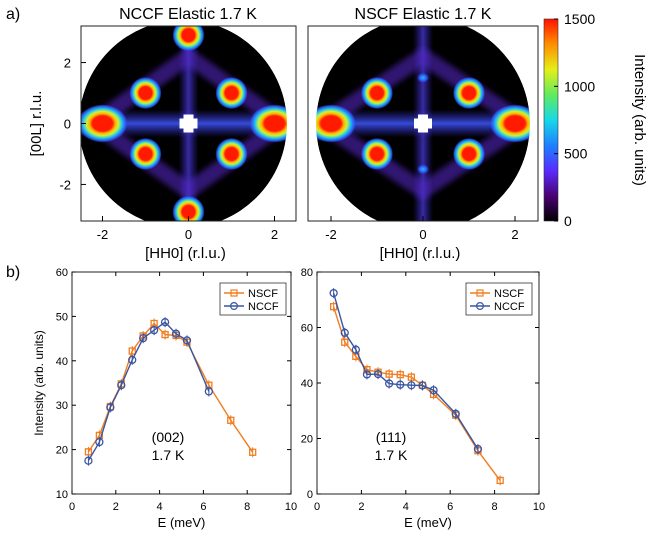 The width and height of the screenshot is (657, 540). What do you see at coordinates (450, 507) in the screenshot?
I see `x-tick-label: 6` at bounding box center [450, 507].